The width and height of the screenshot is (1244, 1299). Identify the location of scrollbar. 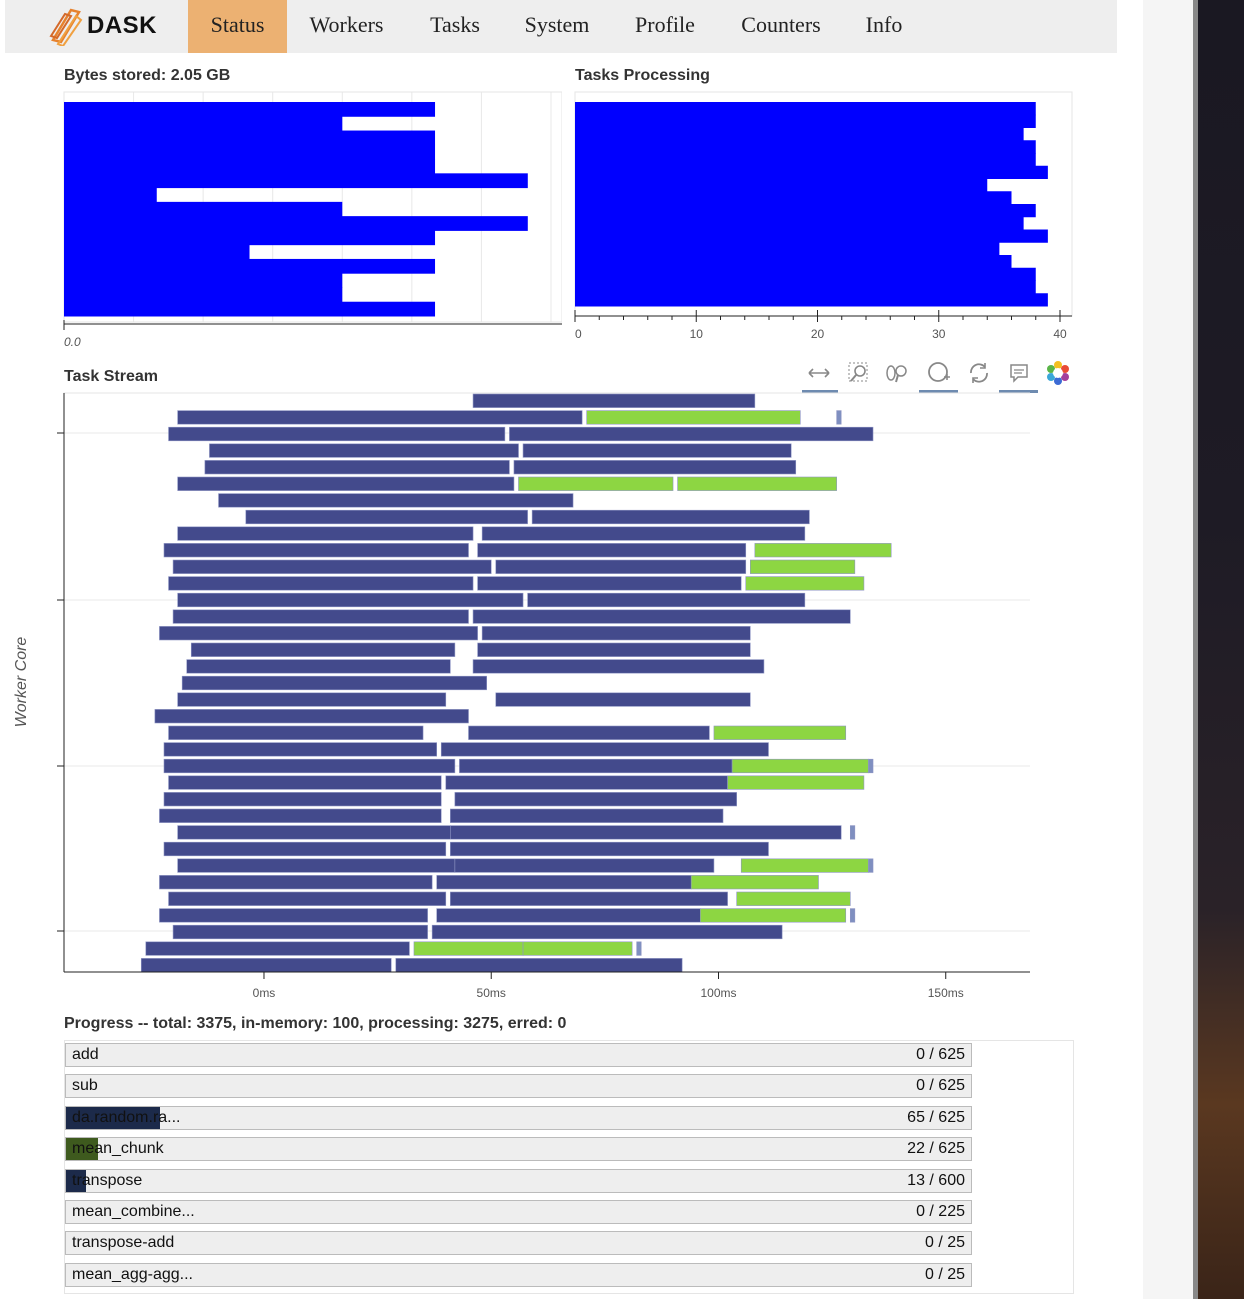
(1195, 649).